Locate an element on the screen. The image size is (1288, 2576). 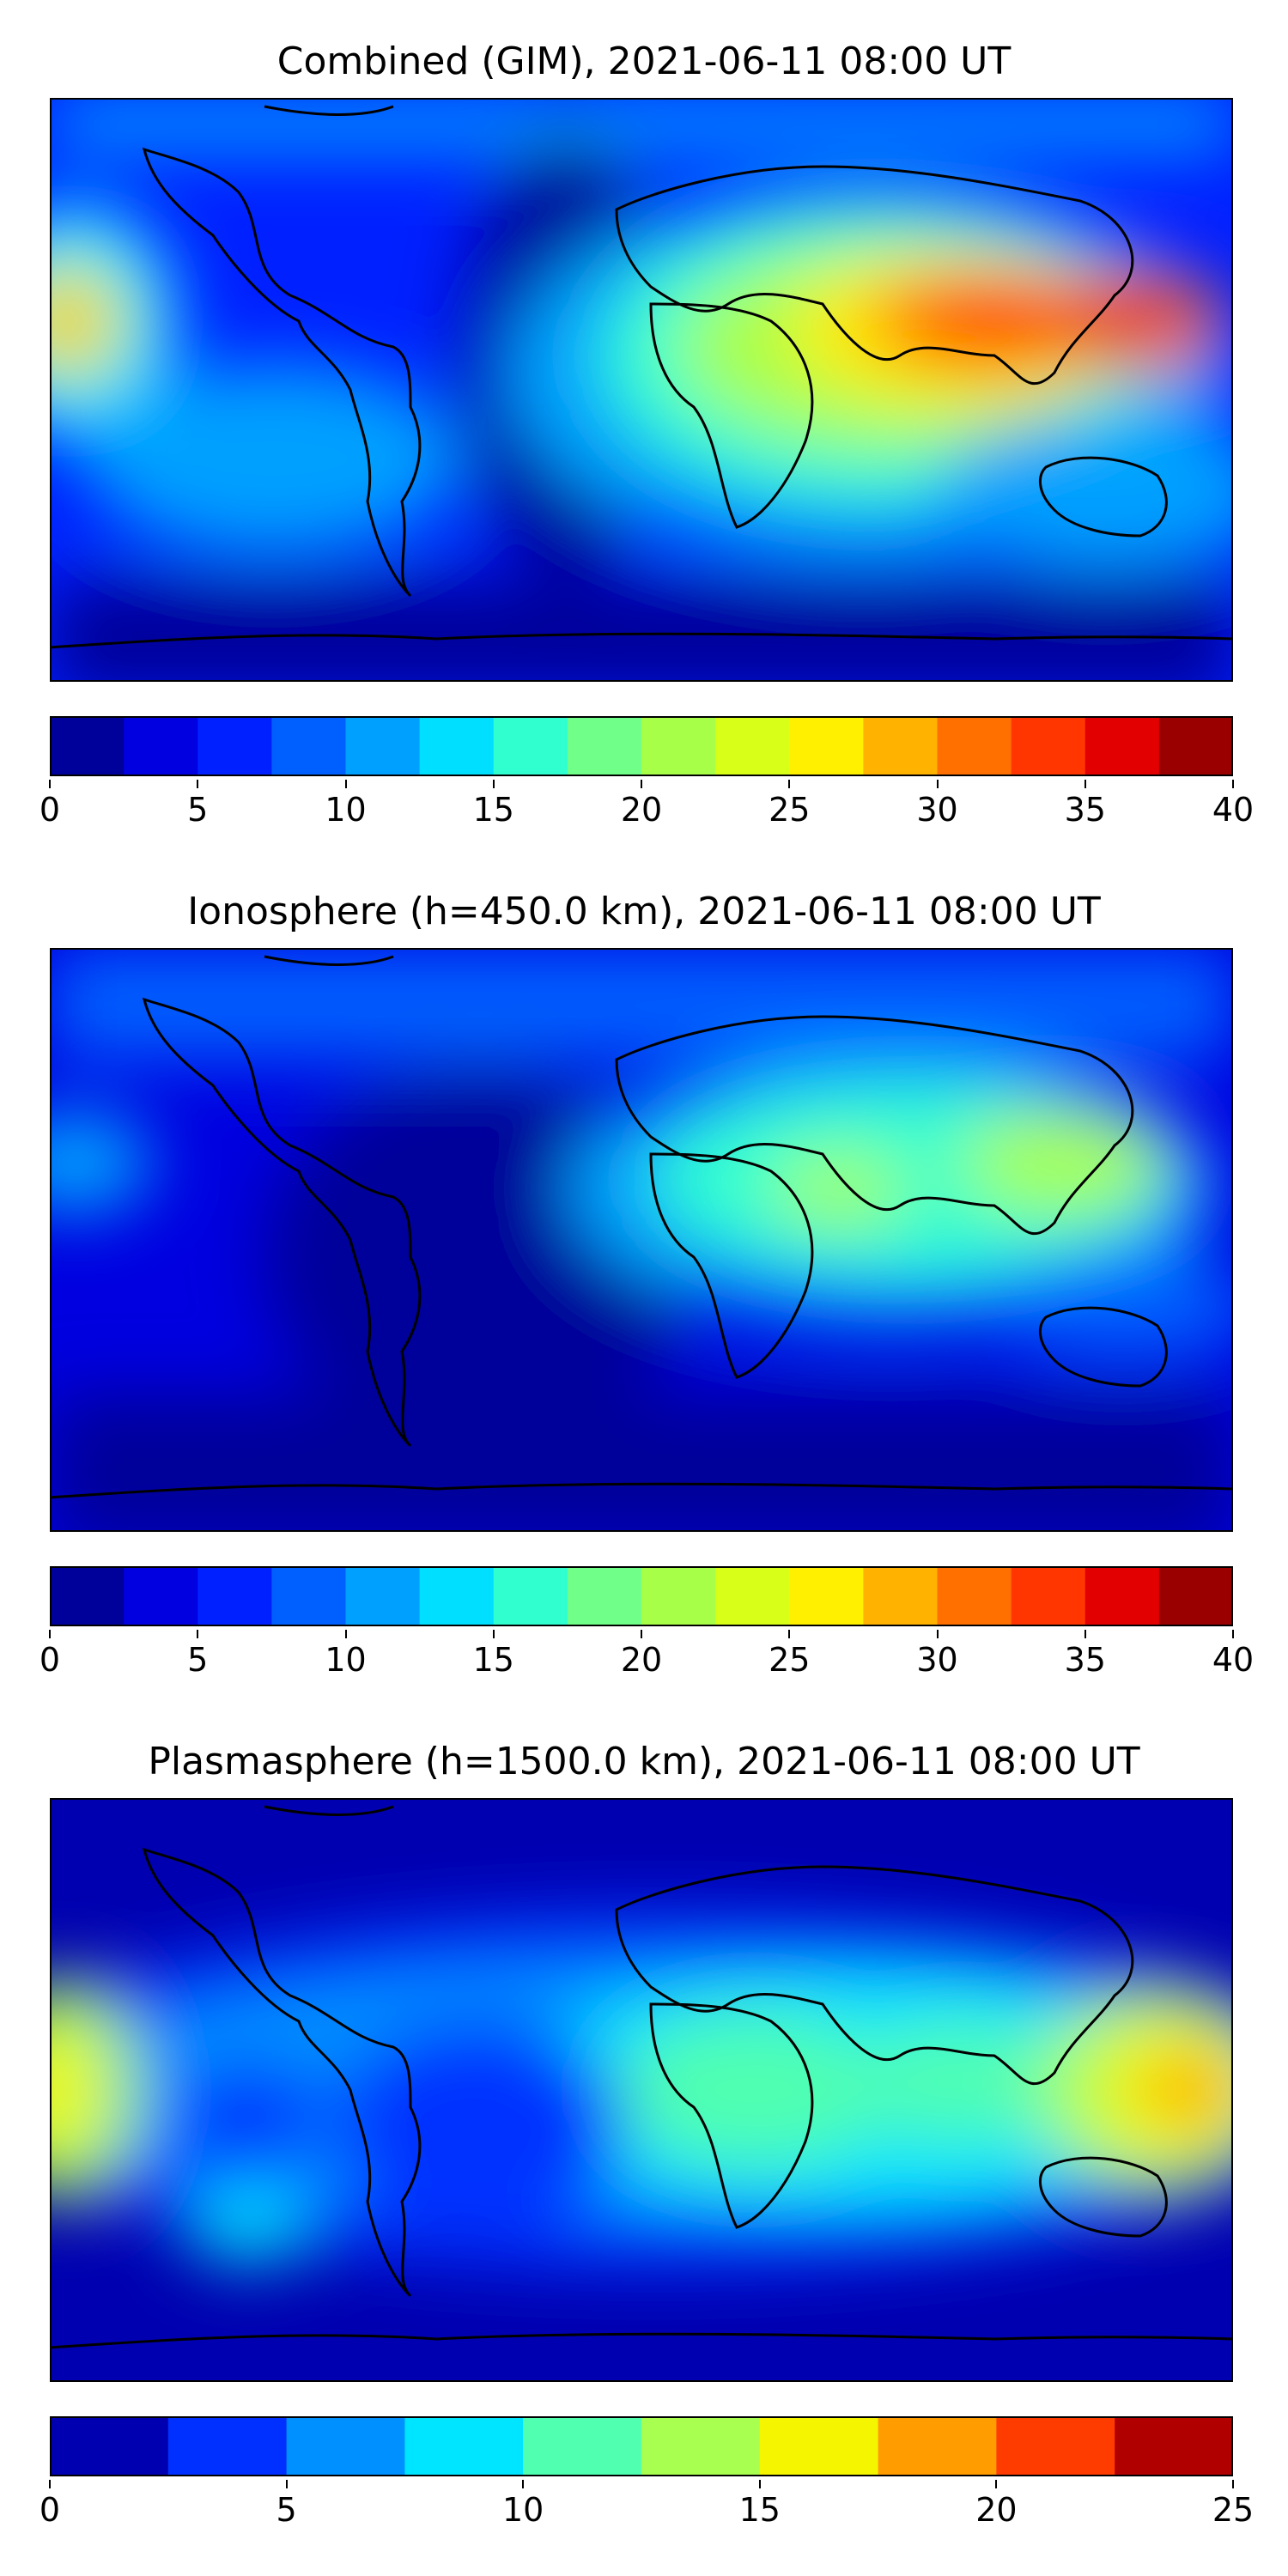
panel-title: Combined (GIM), 2021-06-11 08:00 UT is located at coordinates (644, 61).